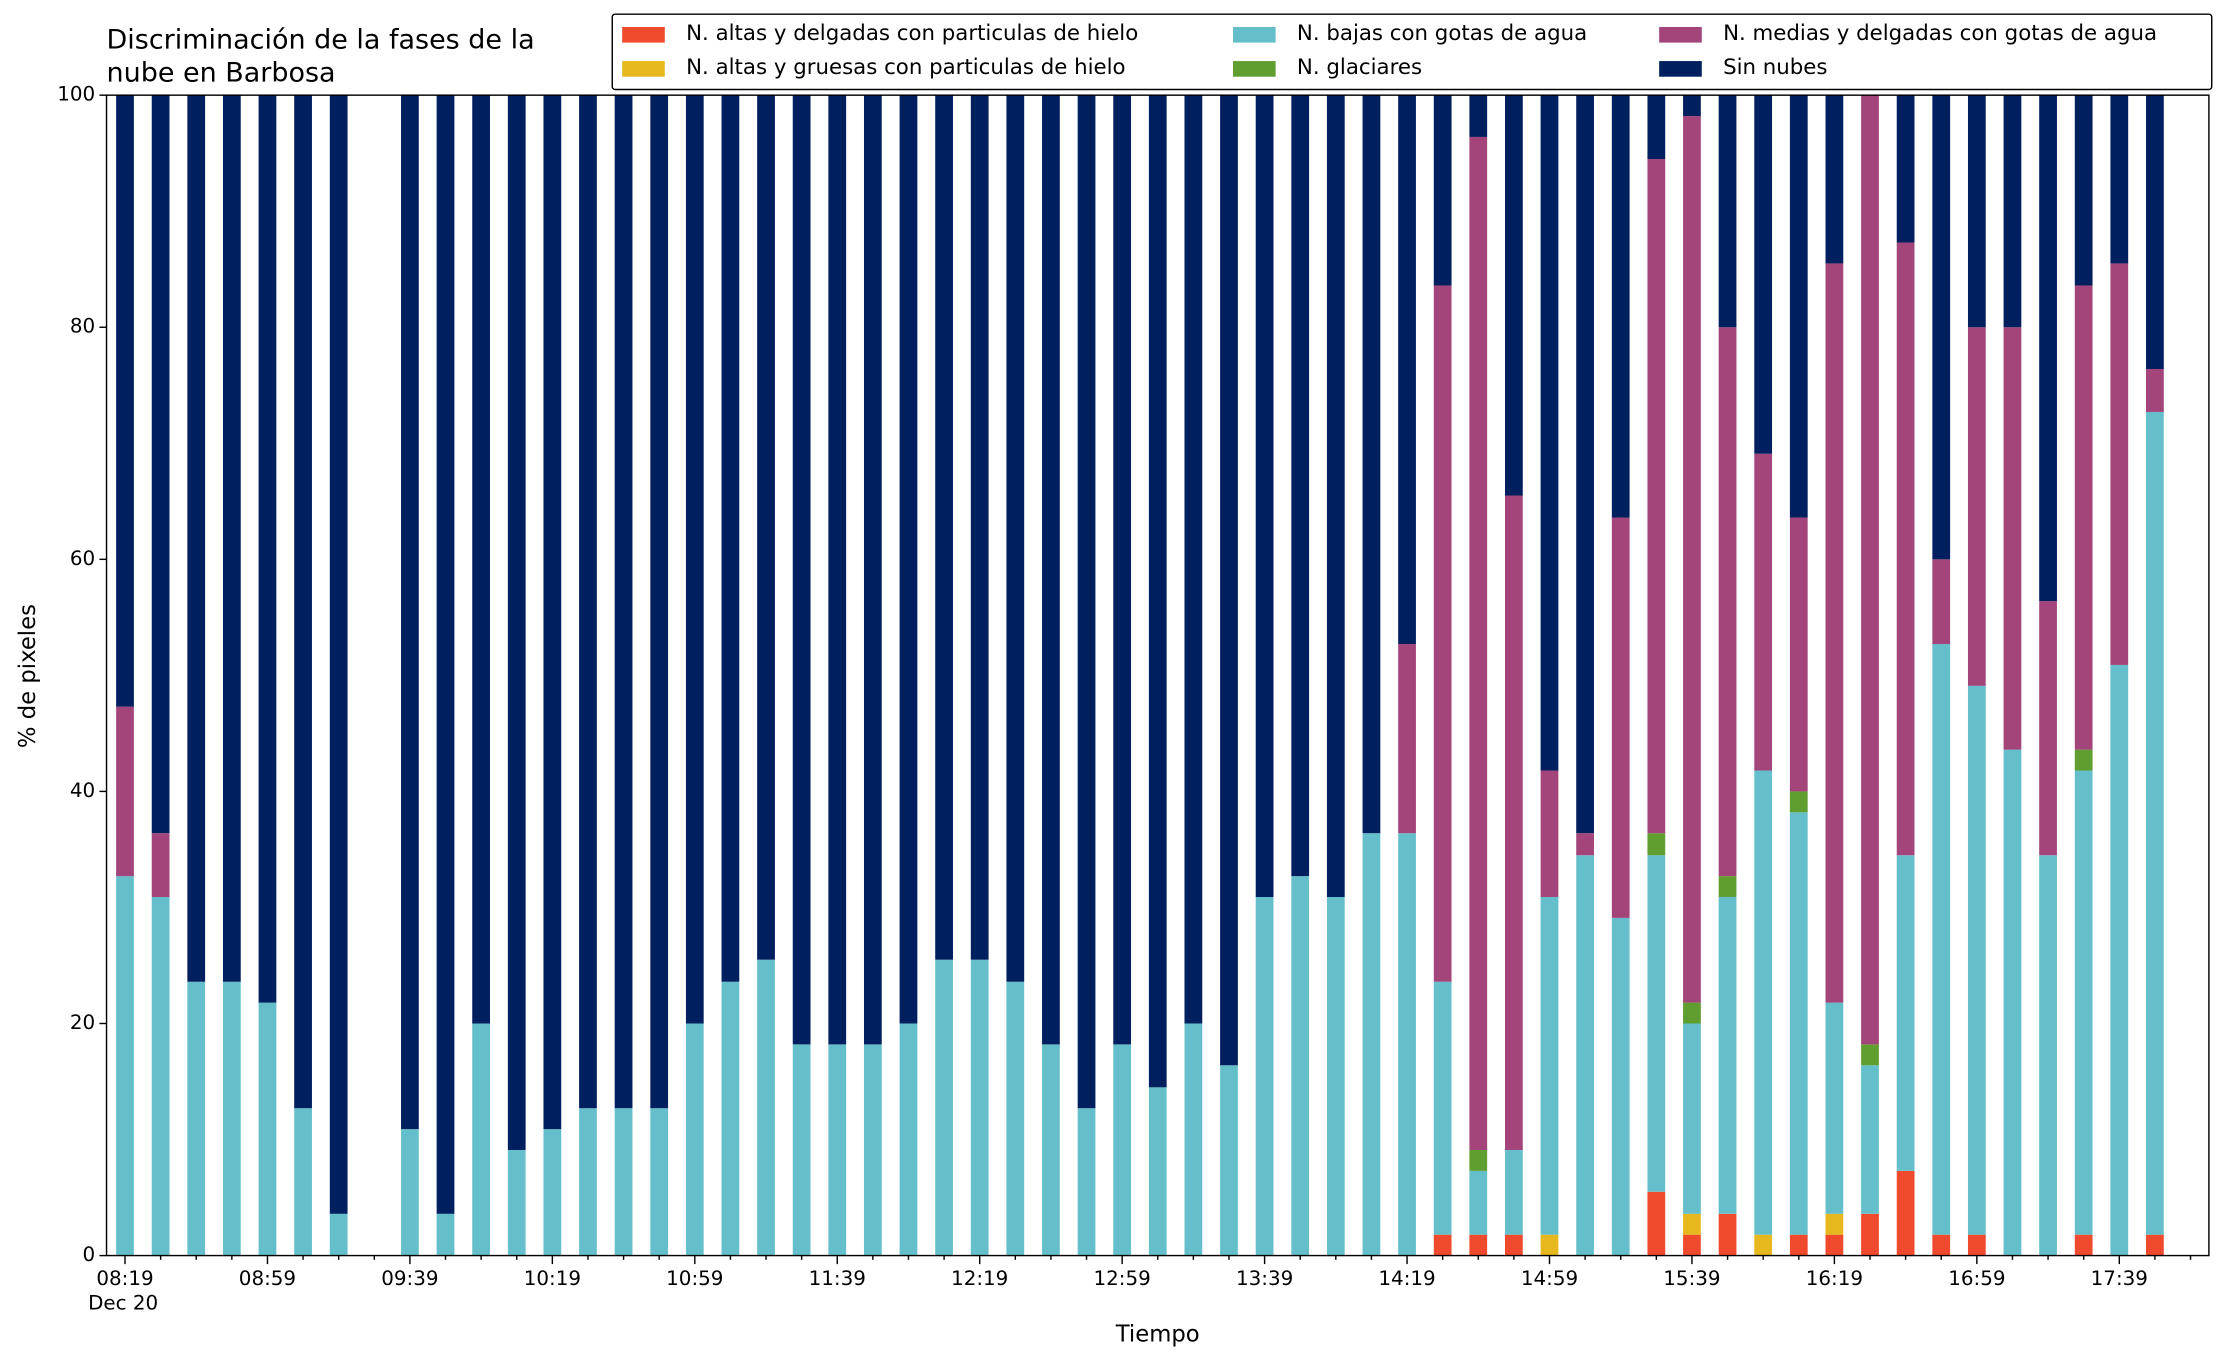 The image size is (2216, 1355). Describe the element at coordinates (82, 790) in the screenshot. I see `y-tick-label: 40` at that location.